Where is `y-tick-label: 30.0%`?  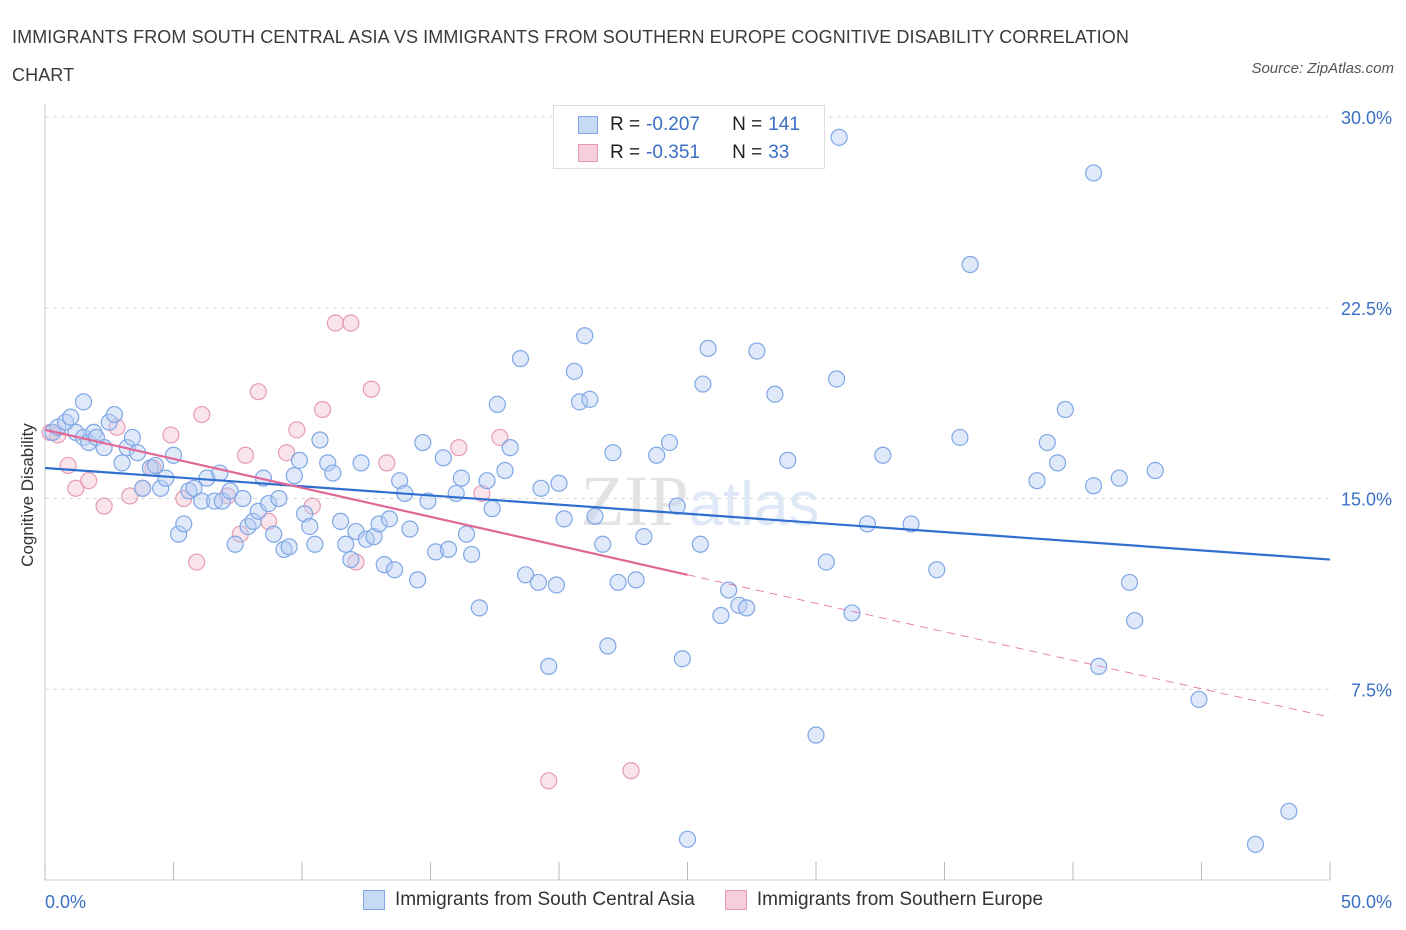
y-tick-label: 30.0% is located at coordinates (1366, 118).